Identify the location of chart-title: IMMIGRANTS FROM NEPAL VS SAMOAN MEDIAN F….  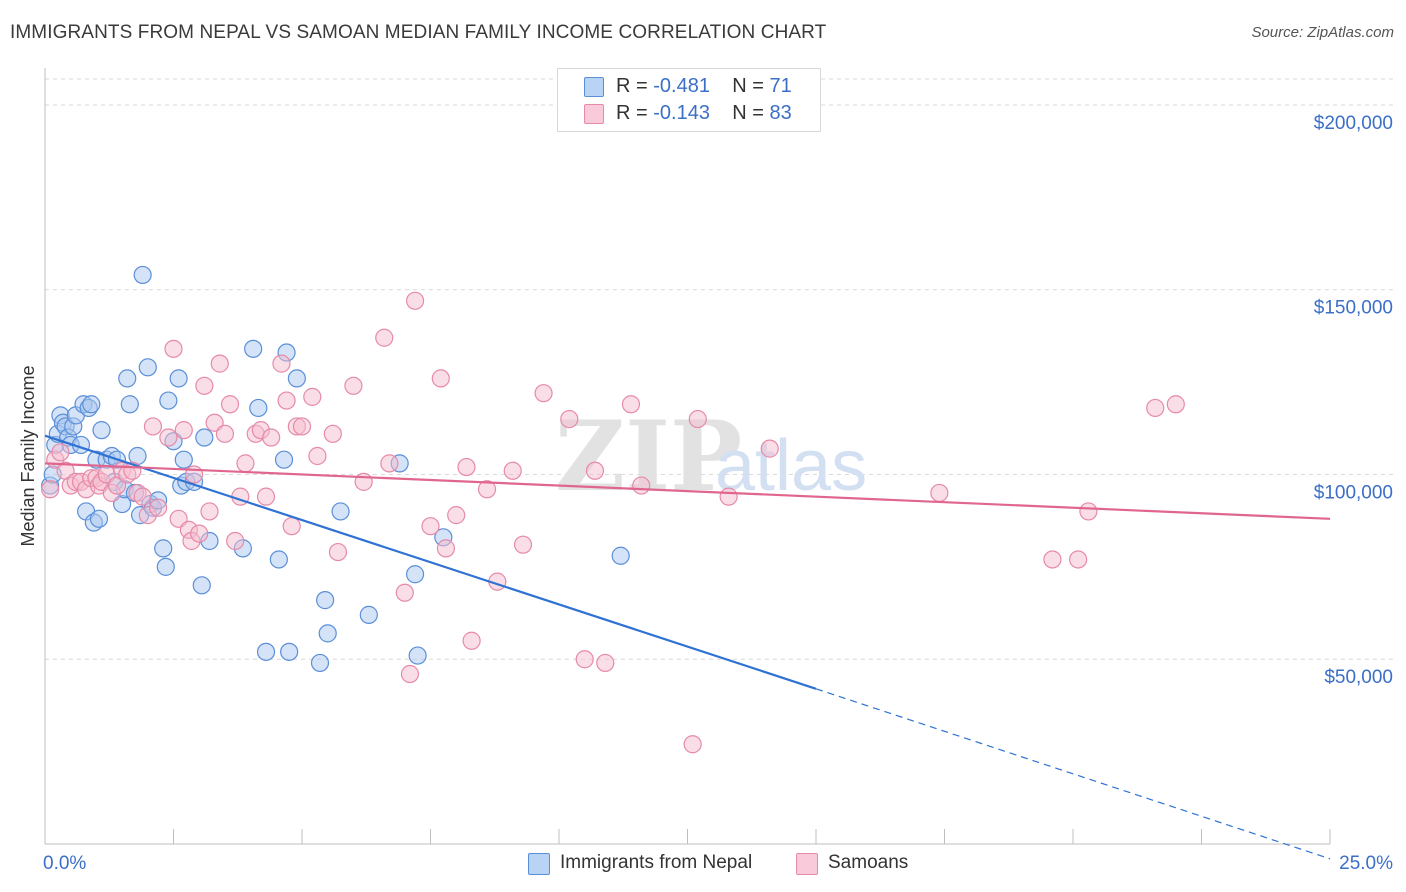
(418, 32).